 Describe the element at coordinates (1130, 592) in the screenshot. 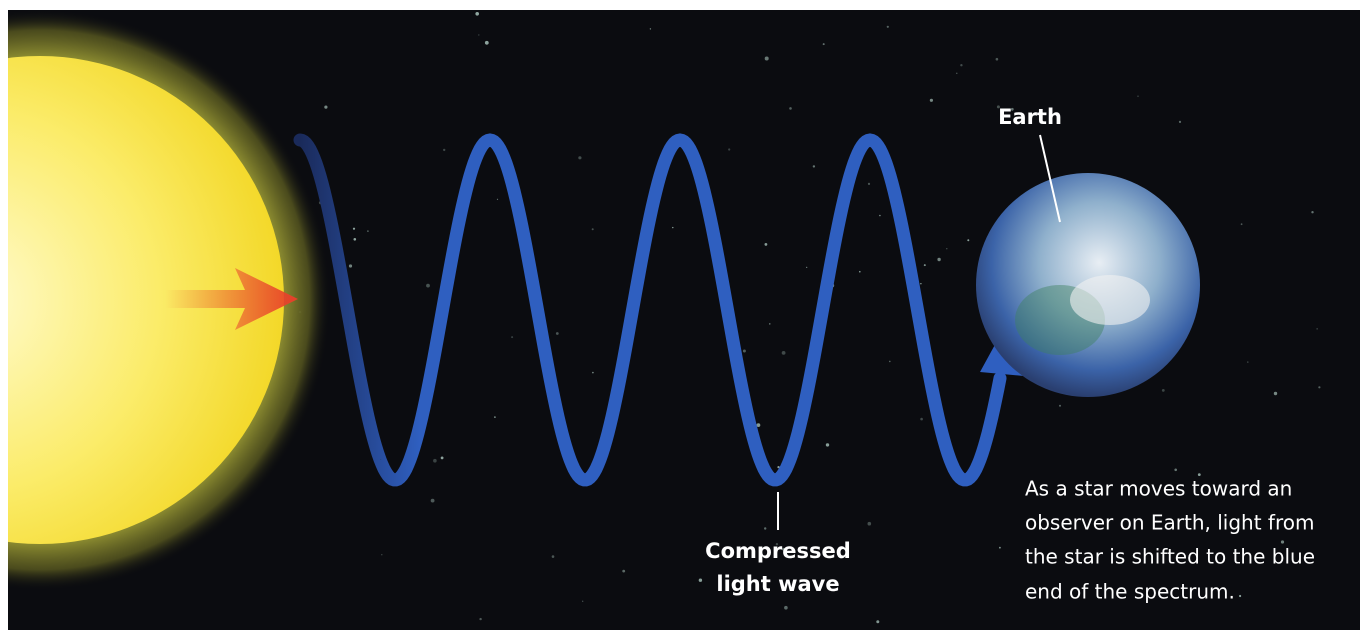

I see `caption-line: end of the spectrum.` at that location.